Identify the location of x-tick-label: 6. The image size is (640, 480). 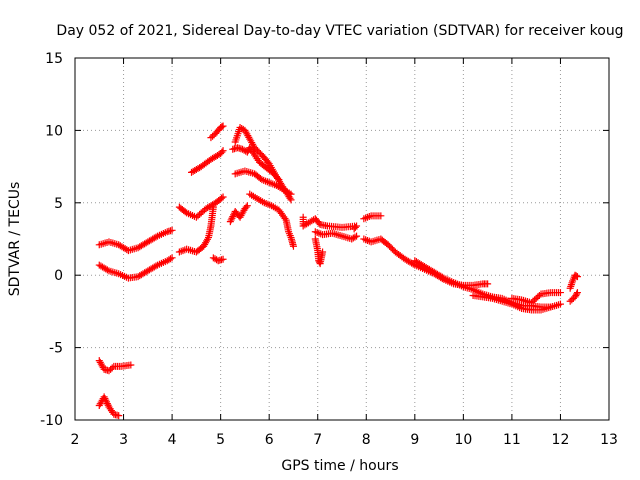
(269, 440).